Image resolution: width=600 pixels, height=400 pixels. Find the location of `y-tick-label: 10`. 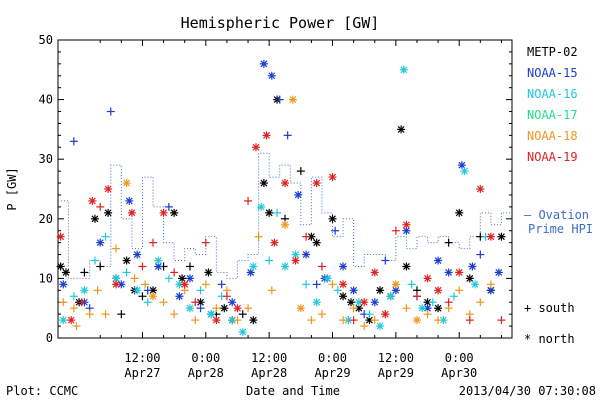

y-tick-label: 10 is located at coordinates (46, 278).